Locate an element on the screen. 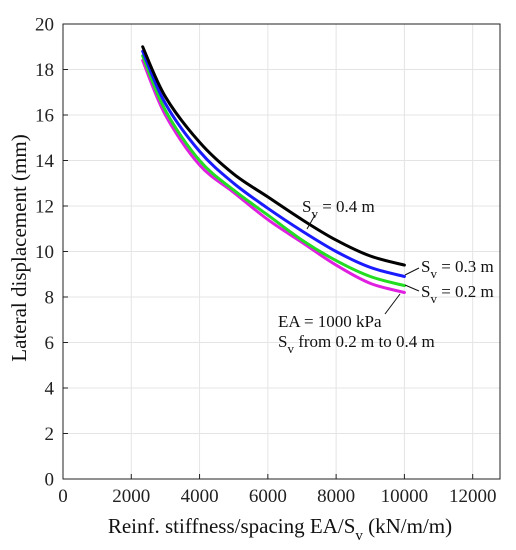 This screenshot has width=516, height=550. annotation-sv-03-main: S is located at coordinates (425, 266).